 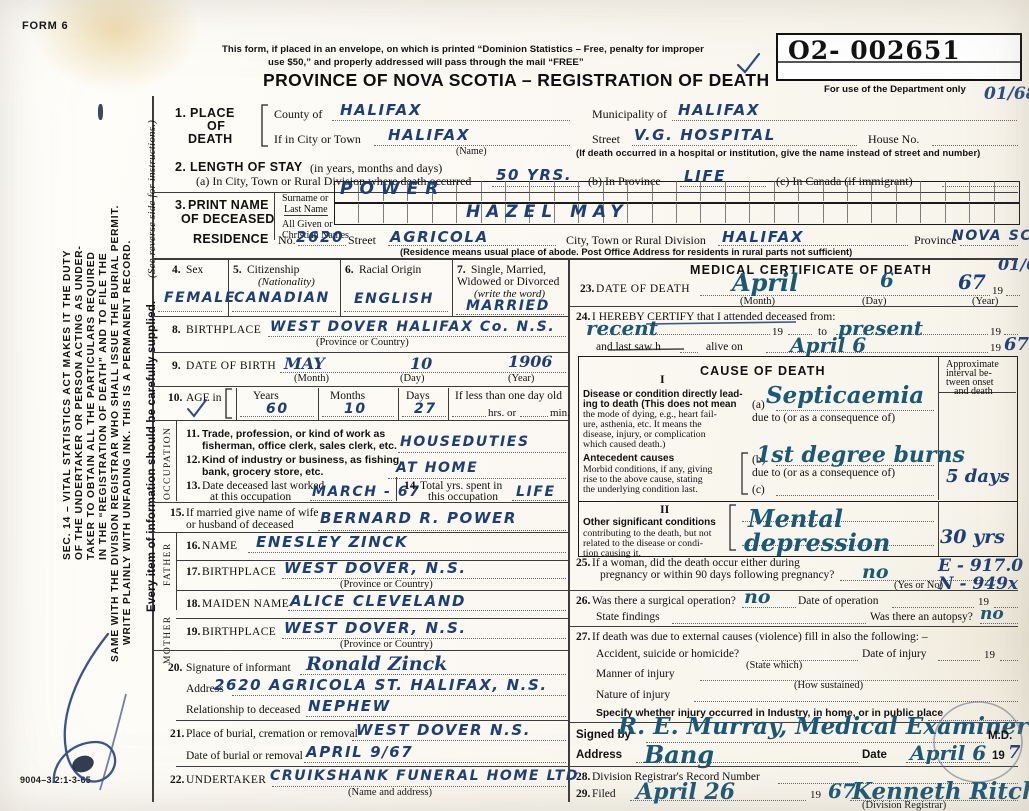 I want to click on mother-maiden-label: MAIDEN NAME, so click(x=246, y=604).